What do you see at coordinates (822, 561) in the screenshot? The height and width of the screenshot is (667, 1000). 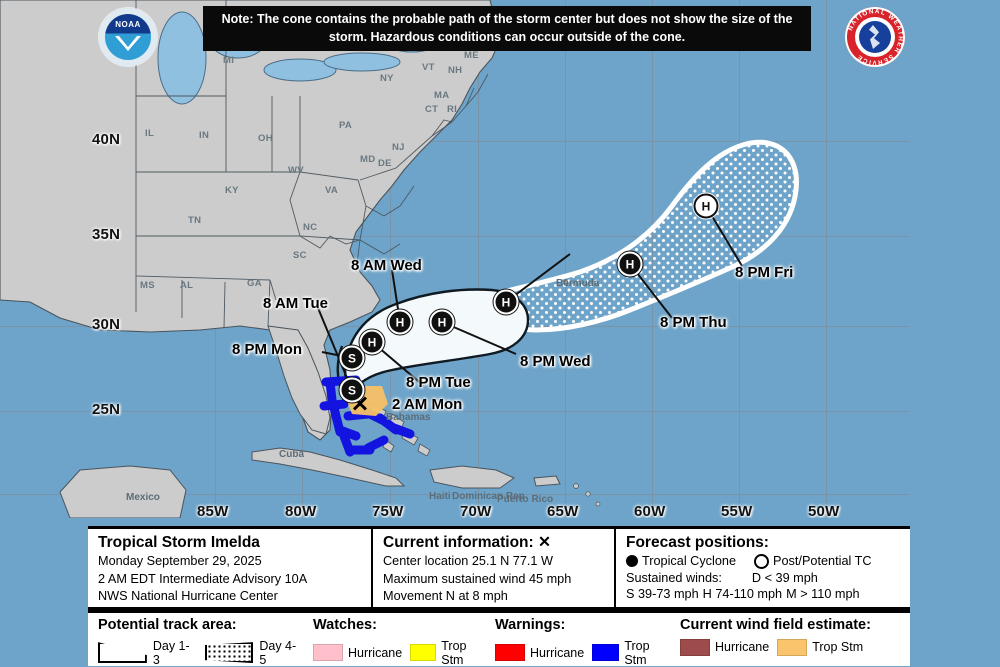 I see `post-potential-tc-label: Post/Potential TC` at bounding box center [822, 561].